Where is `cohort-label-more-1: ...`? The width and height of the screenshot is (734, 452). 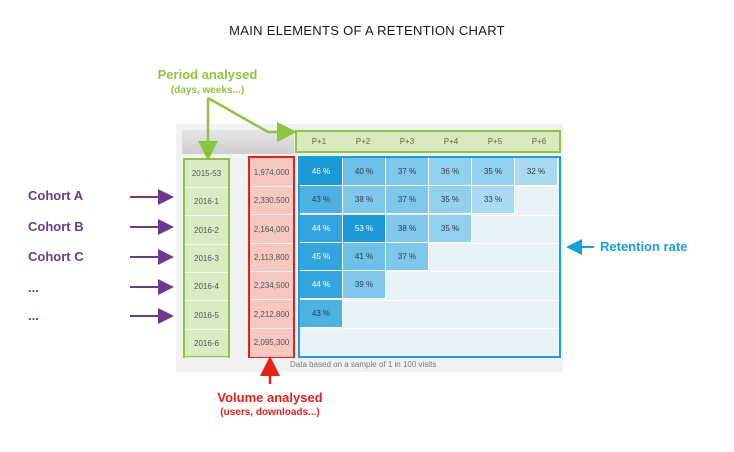
cohort-label-more-1: ... is located at coordinates (33, 287).